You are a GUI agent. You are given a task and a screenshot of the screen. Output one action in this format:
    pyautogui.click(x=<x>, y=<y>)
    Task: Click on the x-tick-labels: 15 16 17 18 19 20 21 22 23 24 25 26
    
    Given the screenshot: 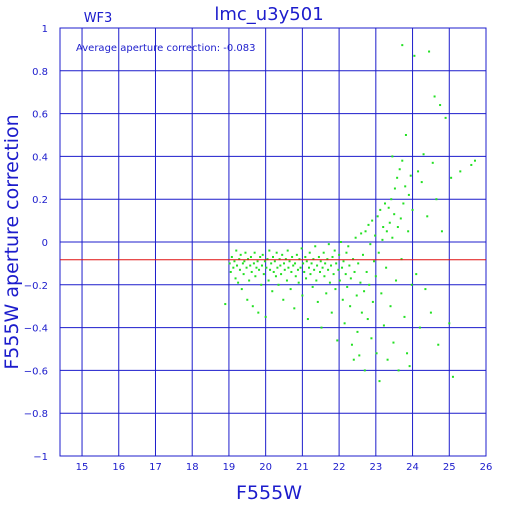 What is the action you would take?
    pyautogui.click(x=284, y=467)
    